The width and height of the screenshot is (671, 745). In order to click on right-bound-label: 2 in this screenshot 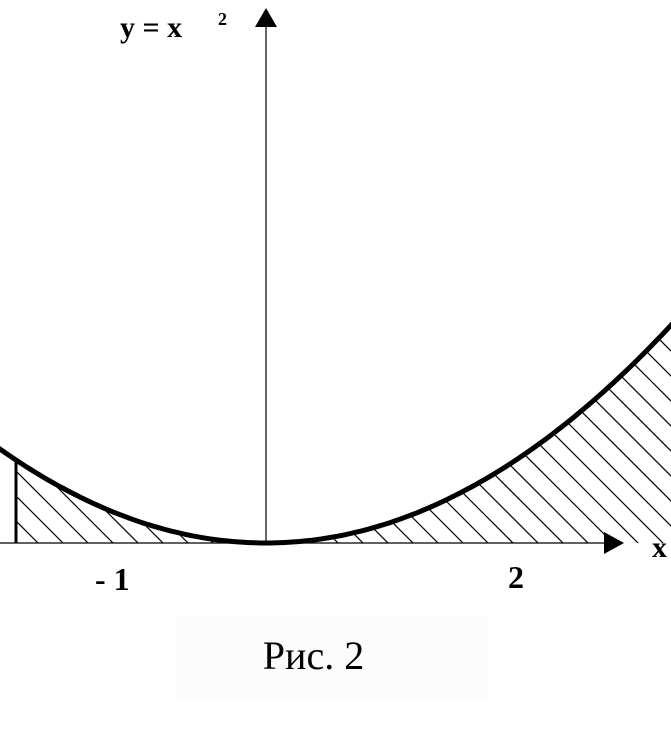, I will do `click(516, 577)`.